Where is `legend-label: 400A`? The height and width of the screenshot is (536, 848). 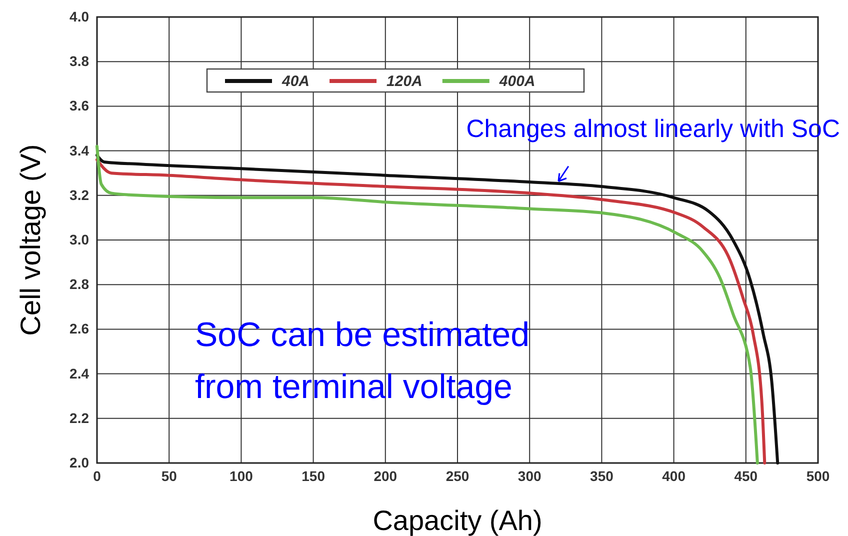 legend-label: 400A is located at coordinates (517, 81).